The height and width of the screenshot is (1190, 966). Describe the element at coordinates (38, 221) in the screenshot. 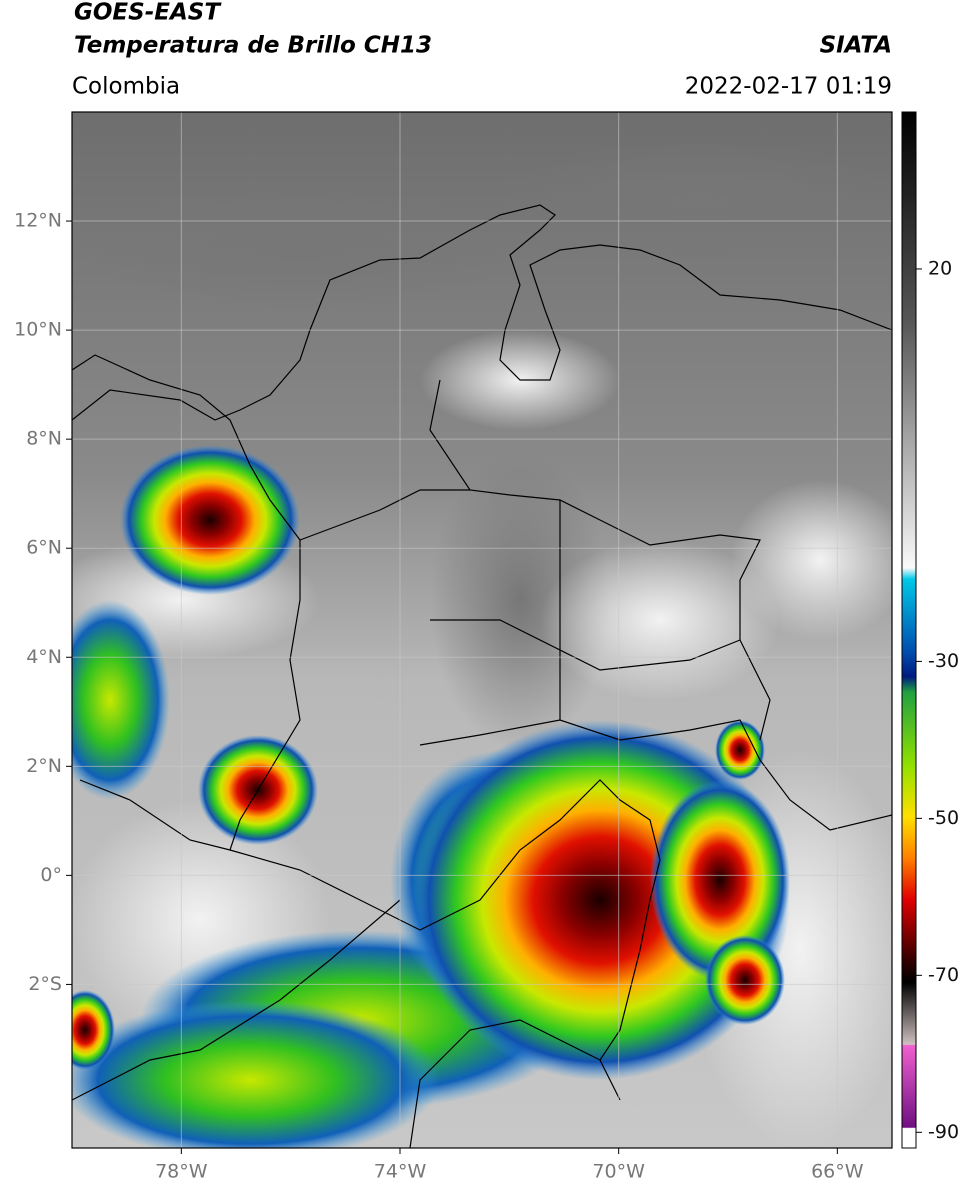

I see `y-tick-label: 12°N` at that location.